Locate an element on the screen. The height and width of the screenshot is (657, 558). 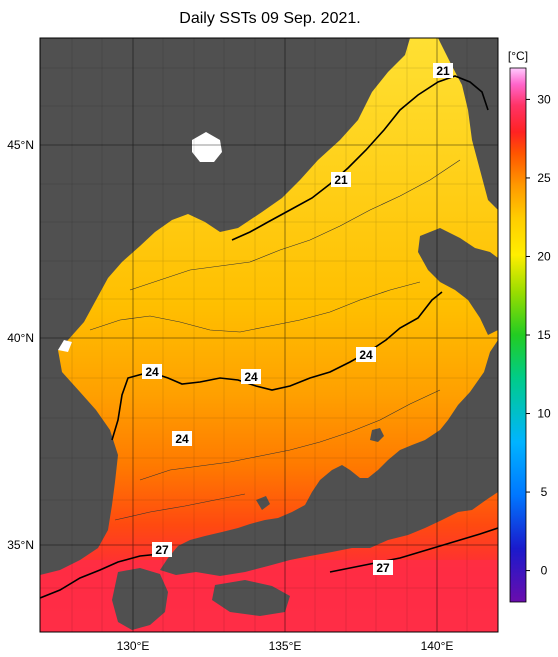
colorbar-ticks: 0 5 10 15 20 25 30 is located at coordinates (538, 335).